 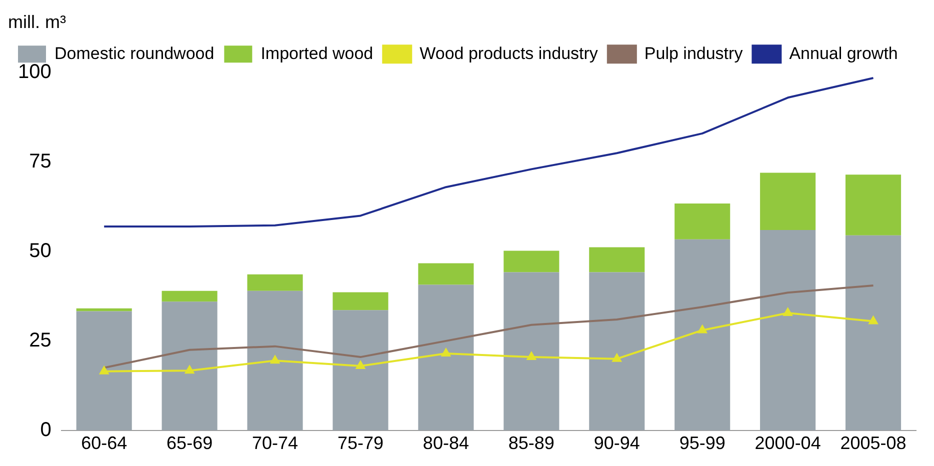 I want to click on x-tick-label: 90-94, so click(x=617, y=443).